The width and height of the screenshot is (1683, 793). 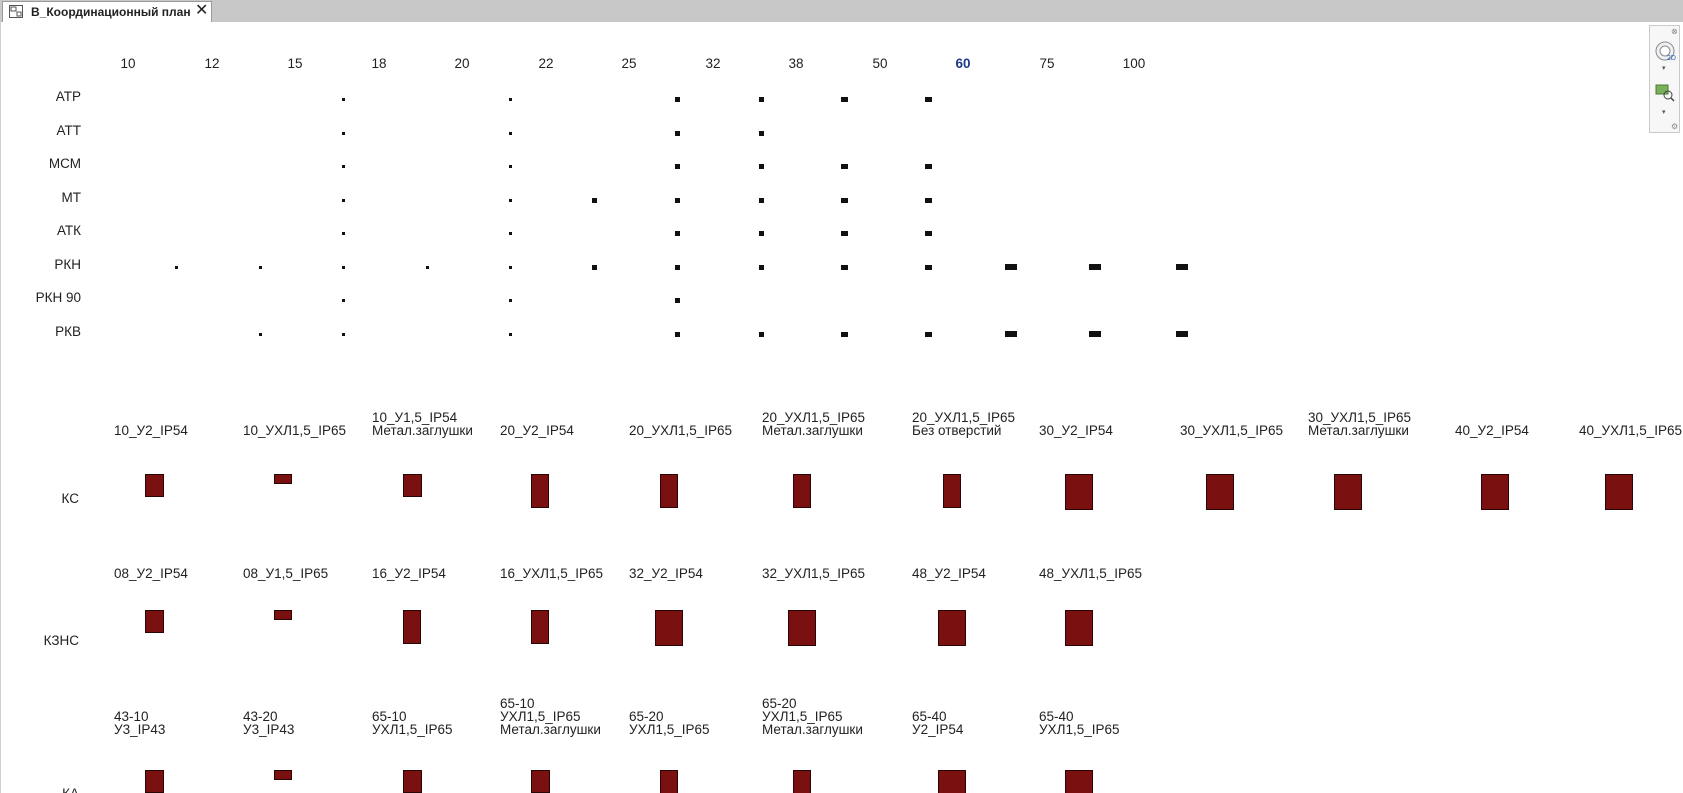 I want to click on navigation-bar: ⊗ 2D ▾ ▾ ⚙, so click(x=1664, y=79).